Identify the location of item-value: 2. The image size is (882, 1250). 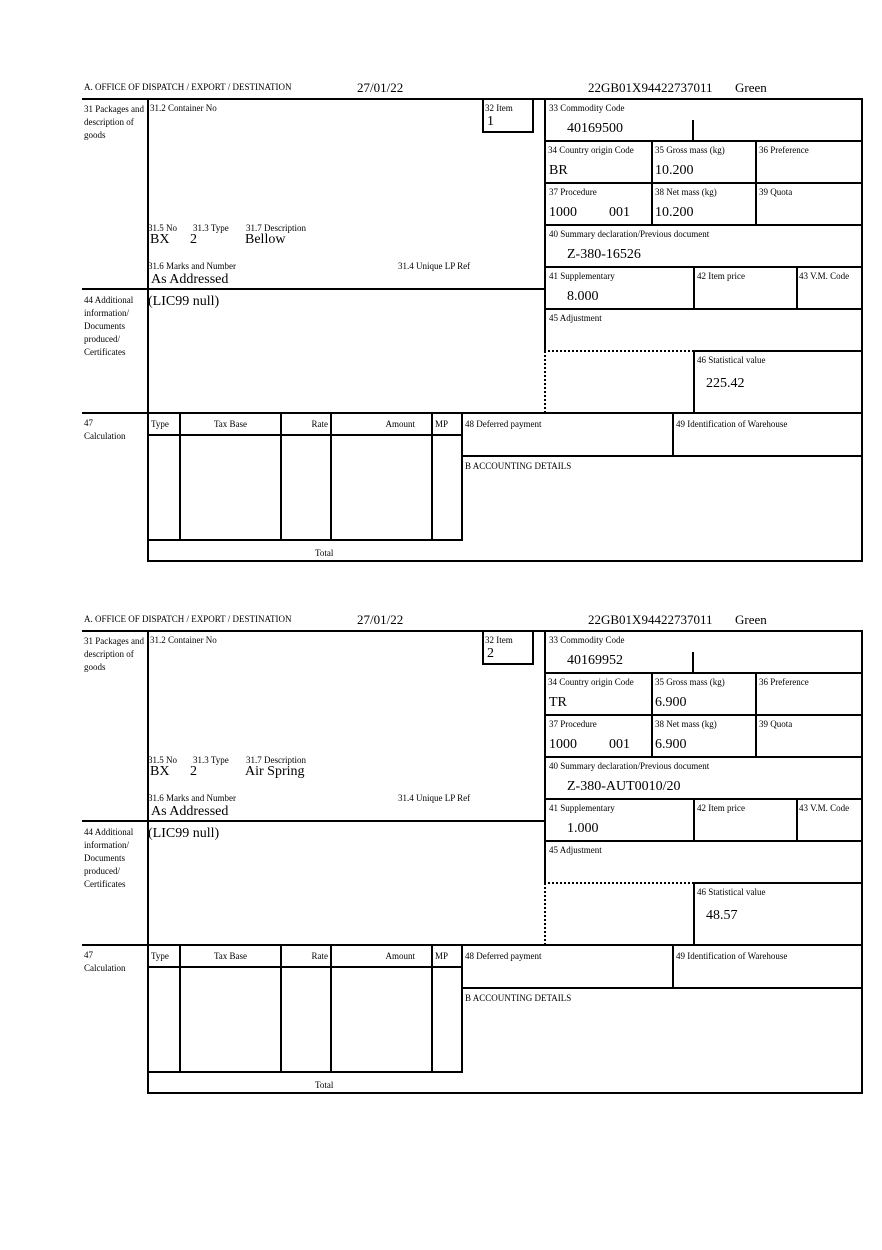
(490, 653).